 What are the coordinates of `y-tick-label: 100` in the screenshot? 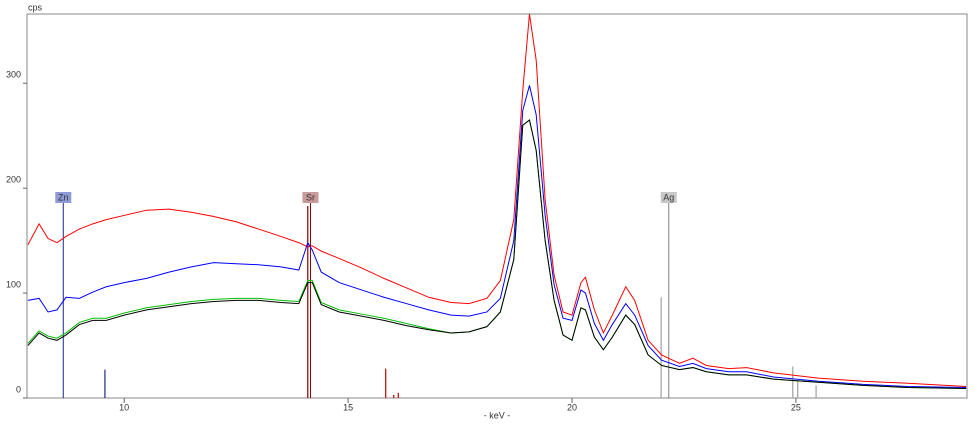 It's located at (13, 284).